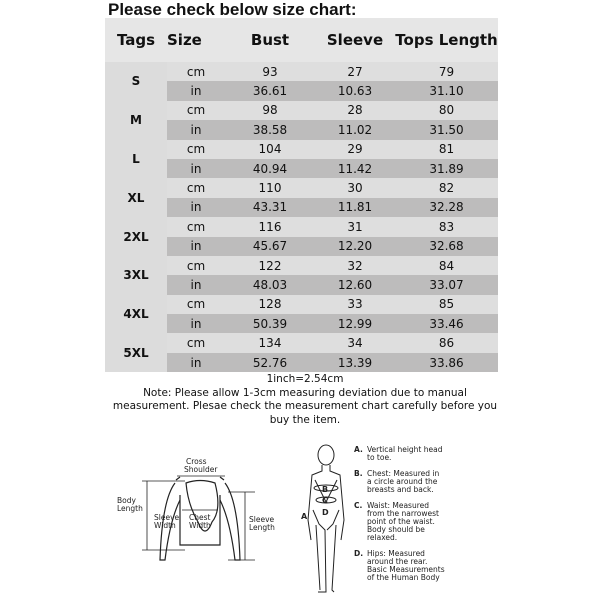 The width and height of the screenshot is (600, 600). What do you see at coordinates (446, 227) in the screenshot?
I see `value-cell: 83` at bounding box center [446, 227].